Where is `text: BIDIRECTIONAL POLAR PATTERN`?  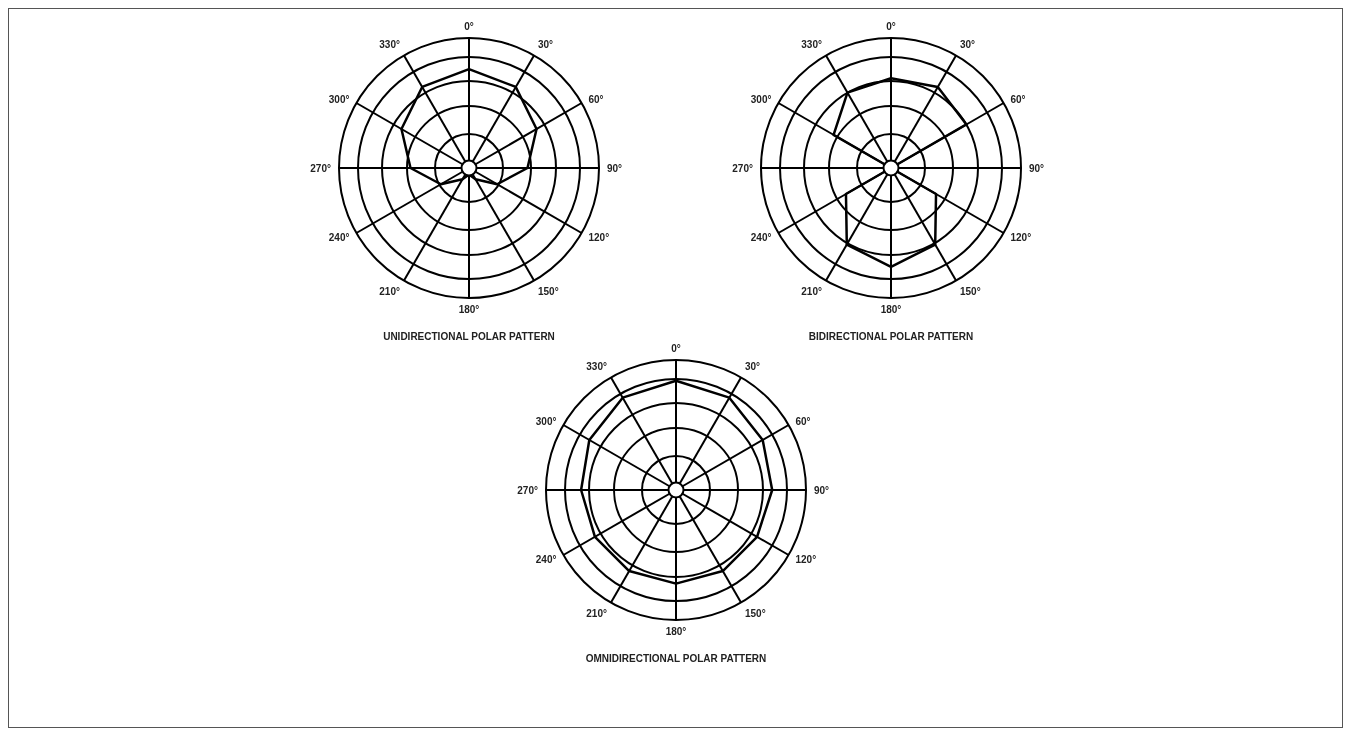
text: BIDIRECTIONAL POLAR PATTERN is located at coordinates (891, 336).